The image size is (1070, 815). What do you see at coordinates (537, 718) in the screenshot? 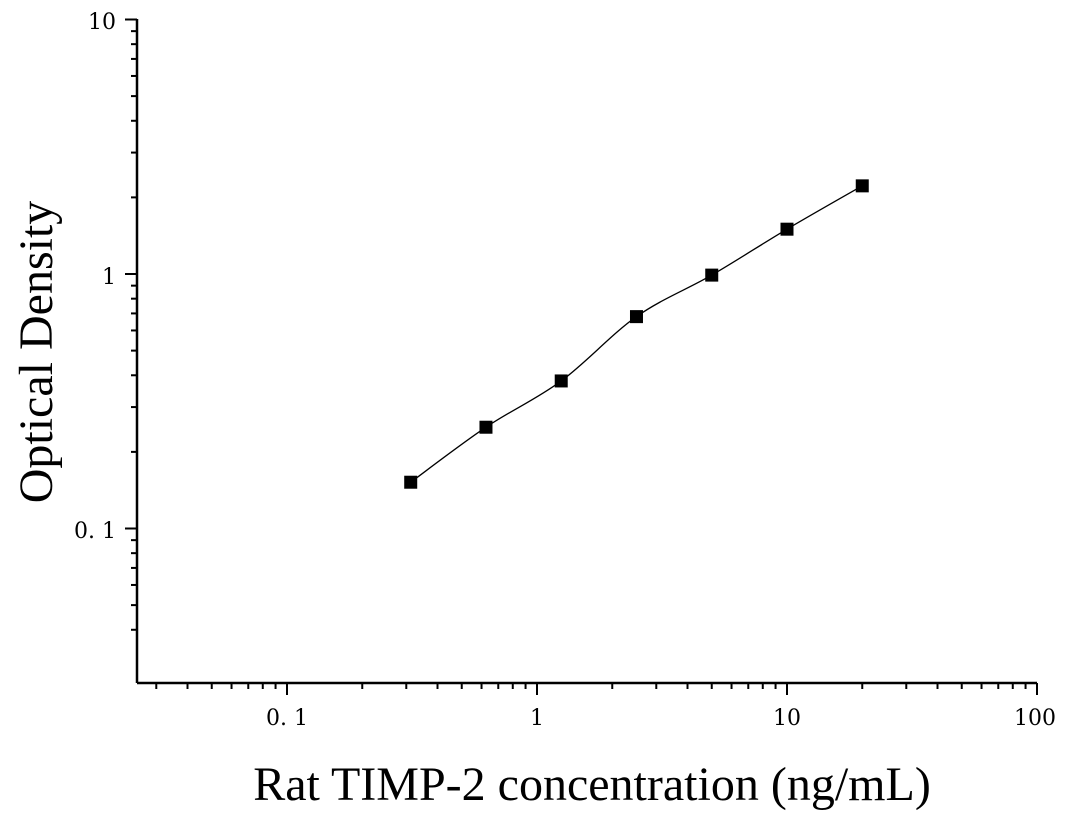
I see `x-tick-label-1: 1` at bounding box center [537, 718].